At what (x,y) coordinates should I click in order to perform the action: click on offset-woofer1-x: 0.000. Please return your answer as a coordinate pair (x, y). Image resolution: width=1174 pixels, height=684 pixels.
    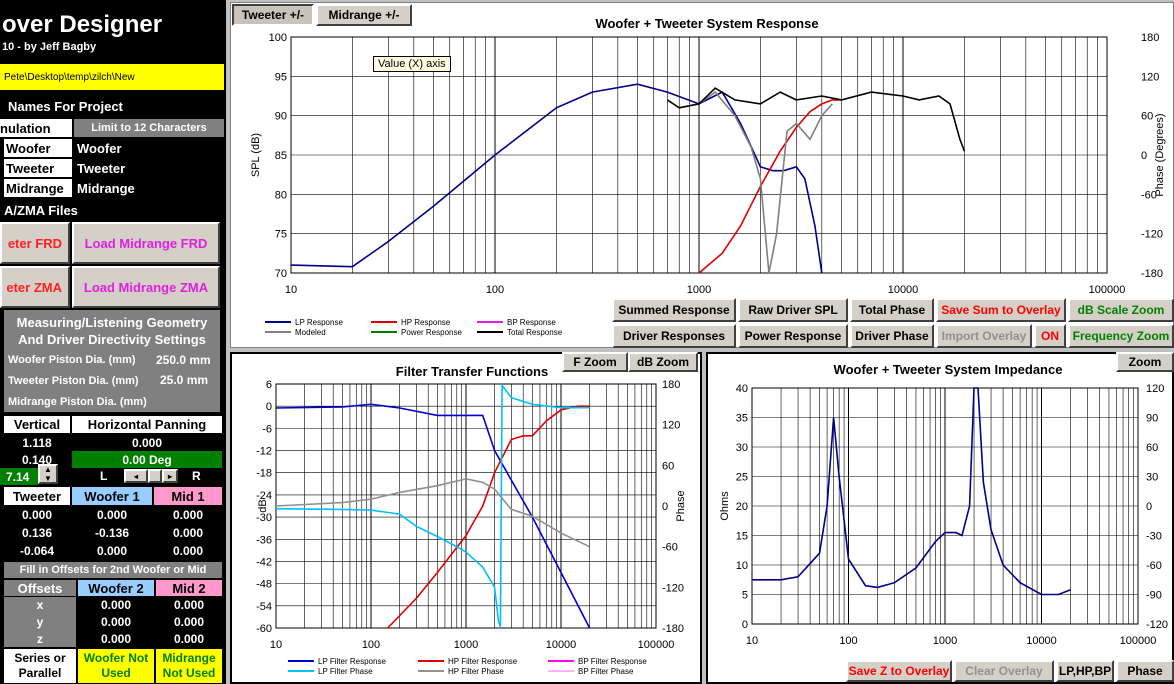
    Looking at the image, I should click on (112, 514).